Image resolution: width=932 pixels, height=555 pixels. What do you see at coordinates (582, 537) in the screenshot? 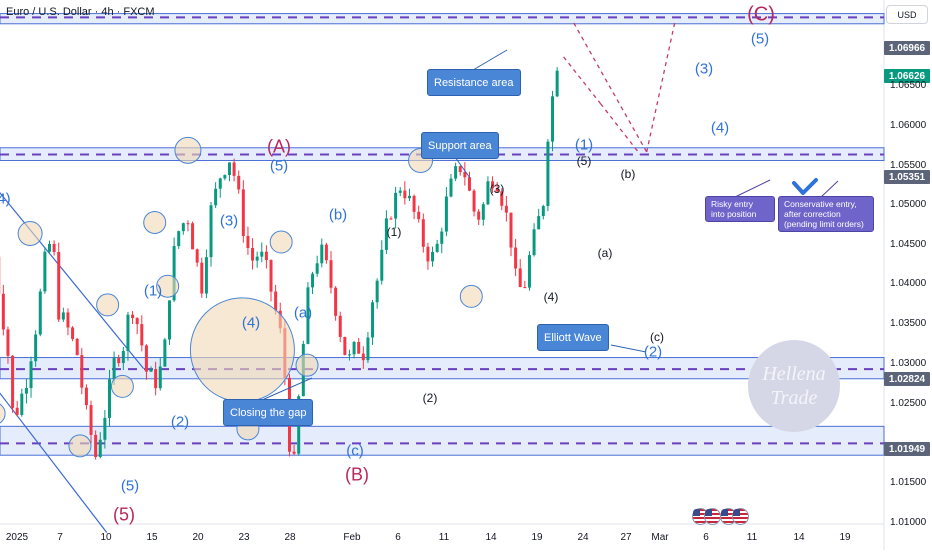
I see `x-tick: 24` at bounding box center [582, 537].